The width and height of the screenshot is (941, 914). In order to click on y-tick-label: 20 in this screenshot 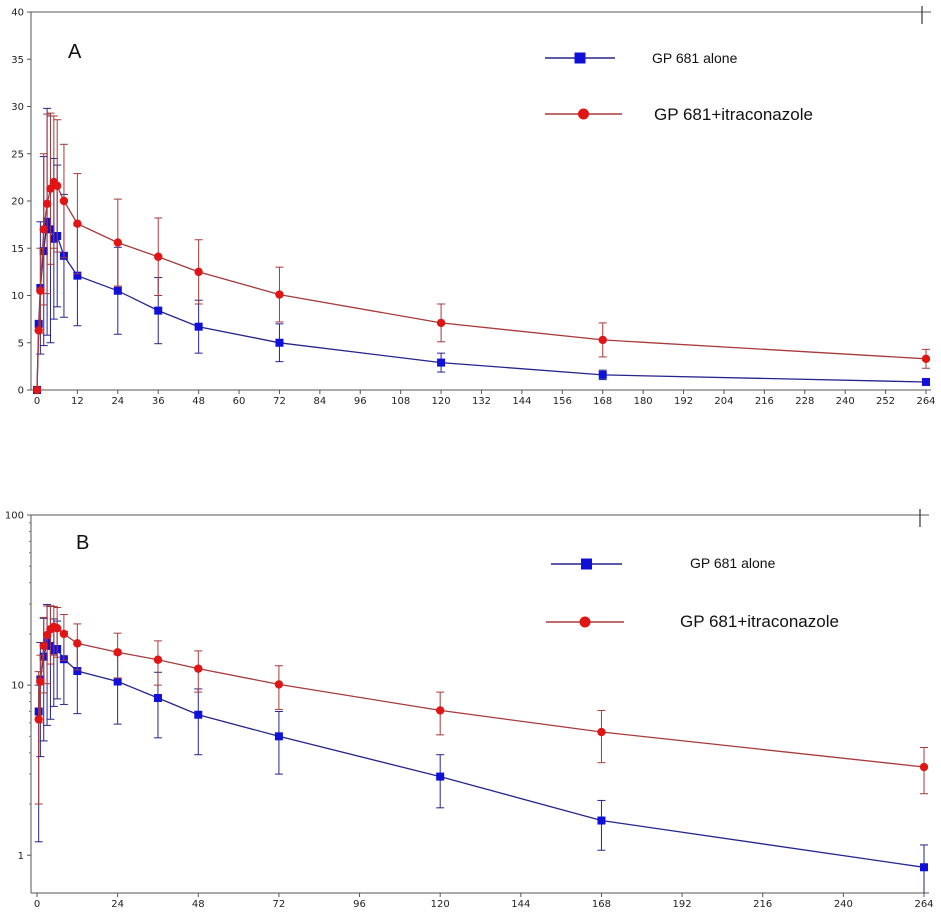, I will do `click(17, 202)`.